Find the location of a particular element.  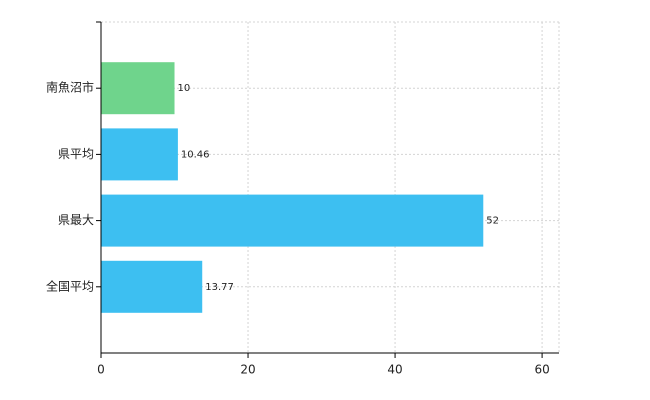

x-tick-label: 0 is located at coordinates (101, 370).